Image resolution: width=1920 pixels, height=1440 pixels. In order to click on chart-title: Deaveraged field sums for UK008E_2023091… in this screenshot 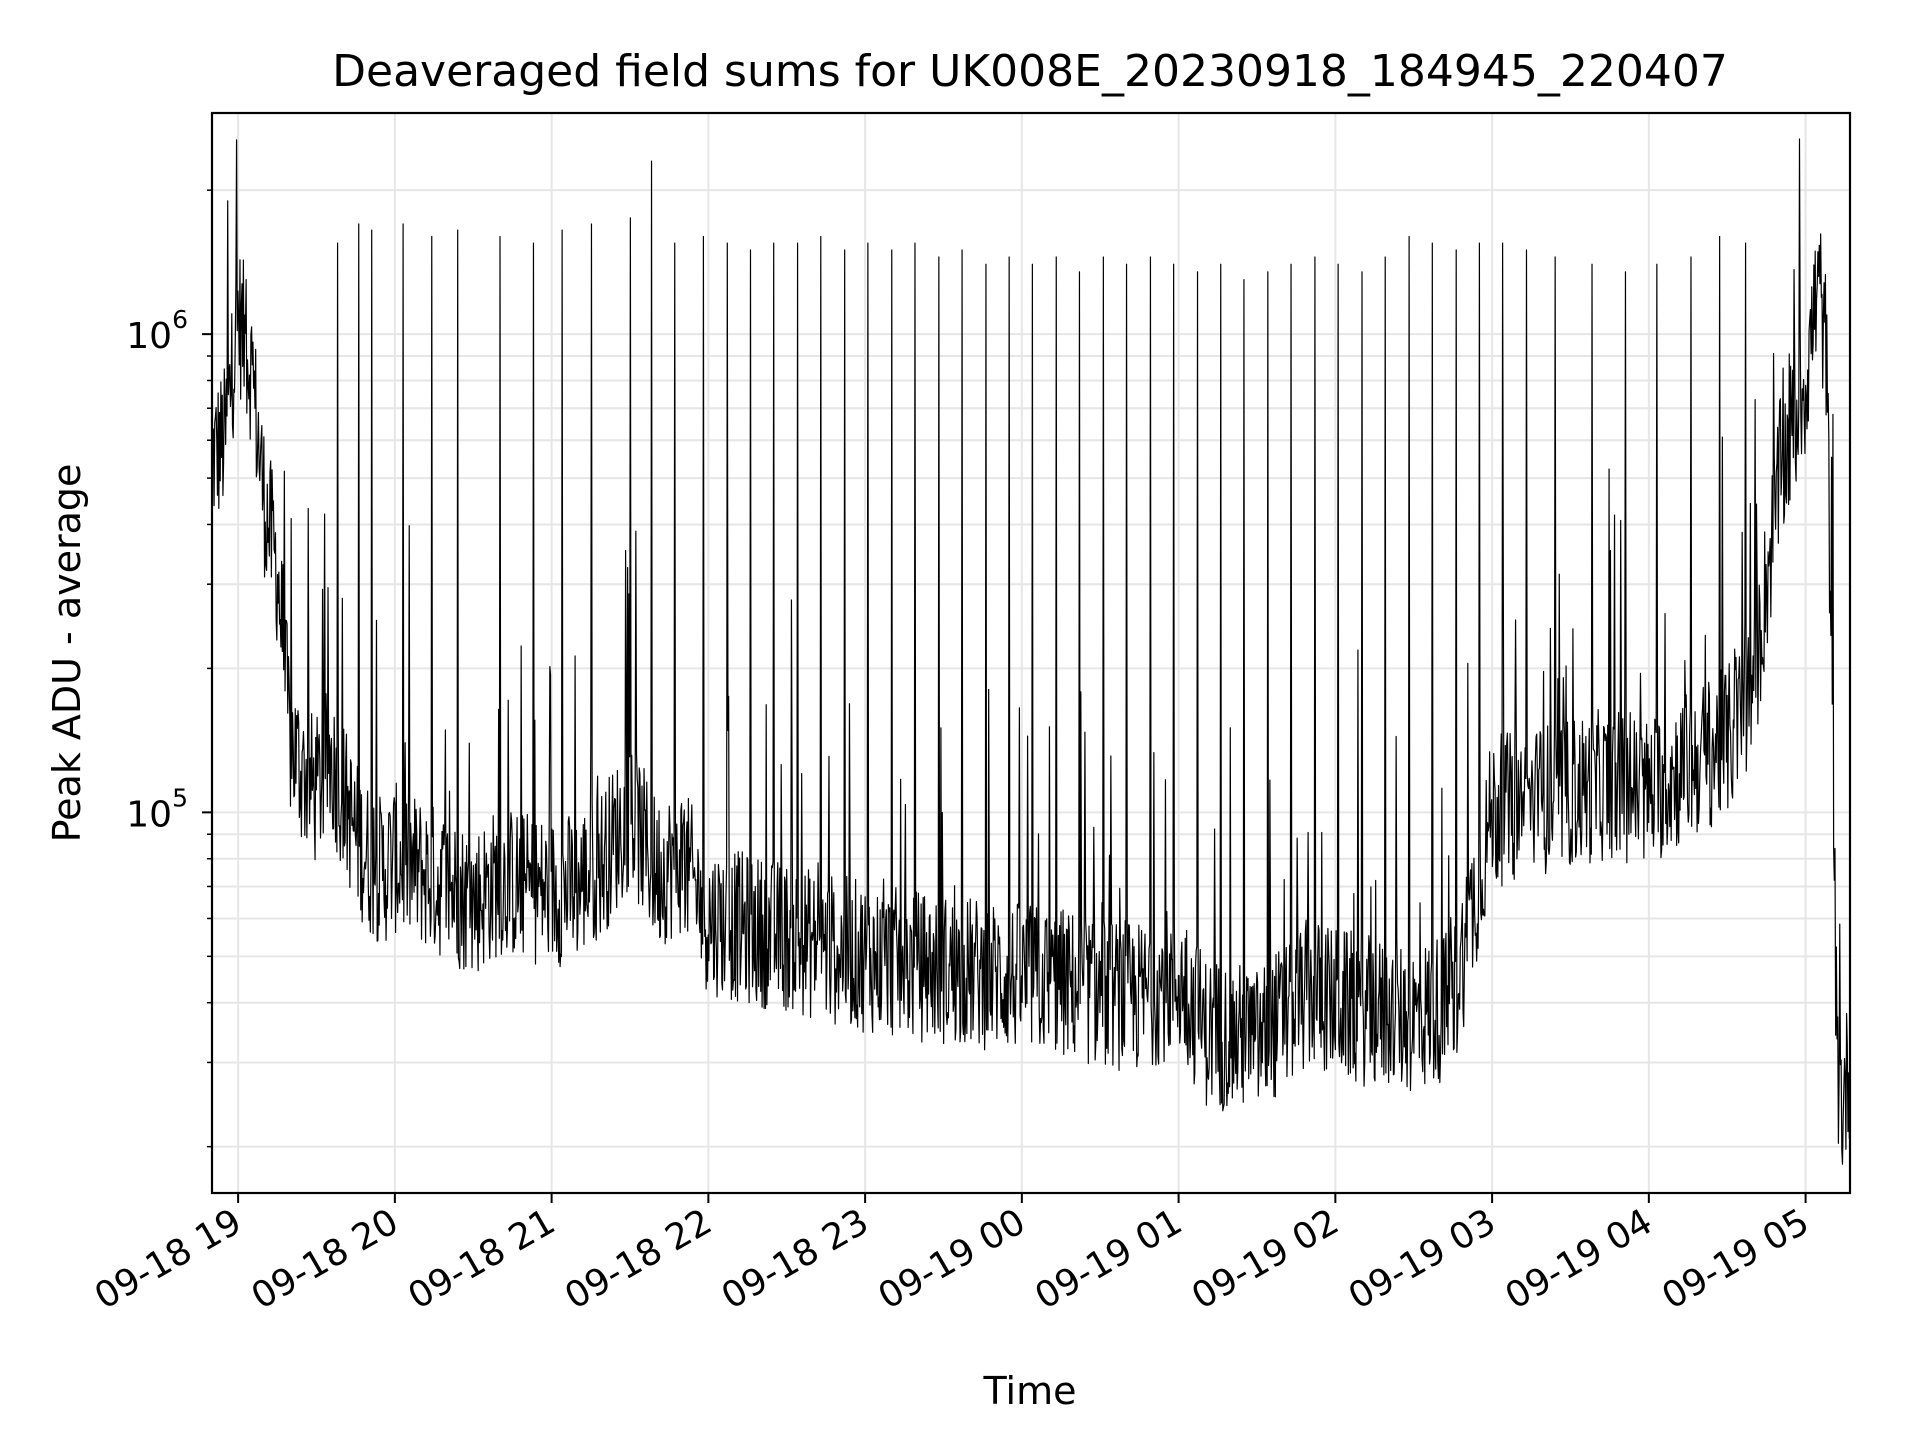, I will do `click(1030, 71)`.